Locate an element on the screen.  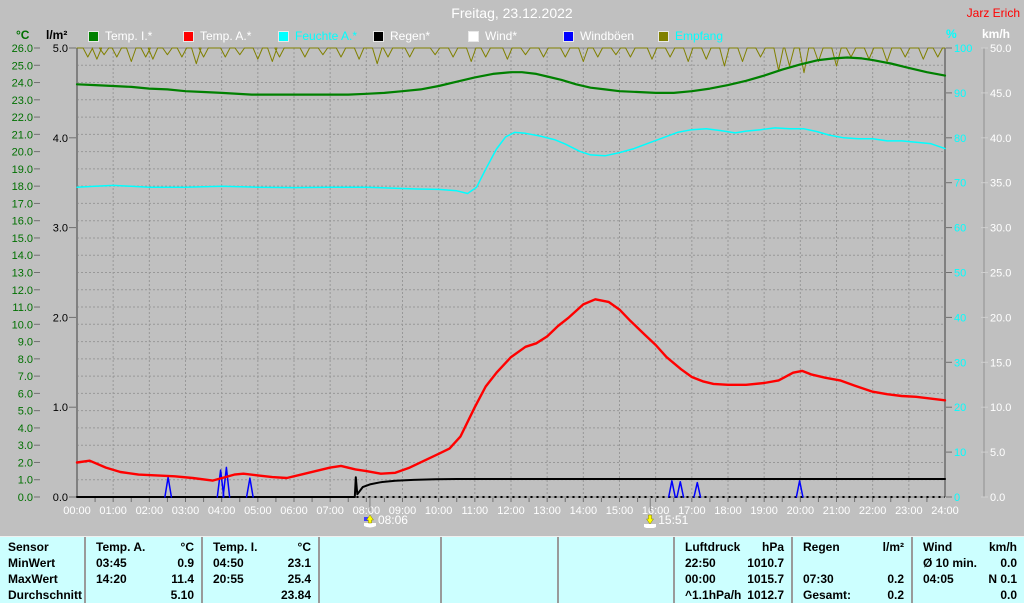
temp-tick-label: 4.0 is located at coordinates (25, 429).